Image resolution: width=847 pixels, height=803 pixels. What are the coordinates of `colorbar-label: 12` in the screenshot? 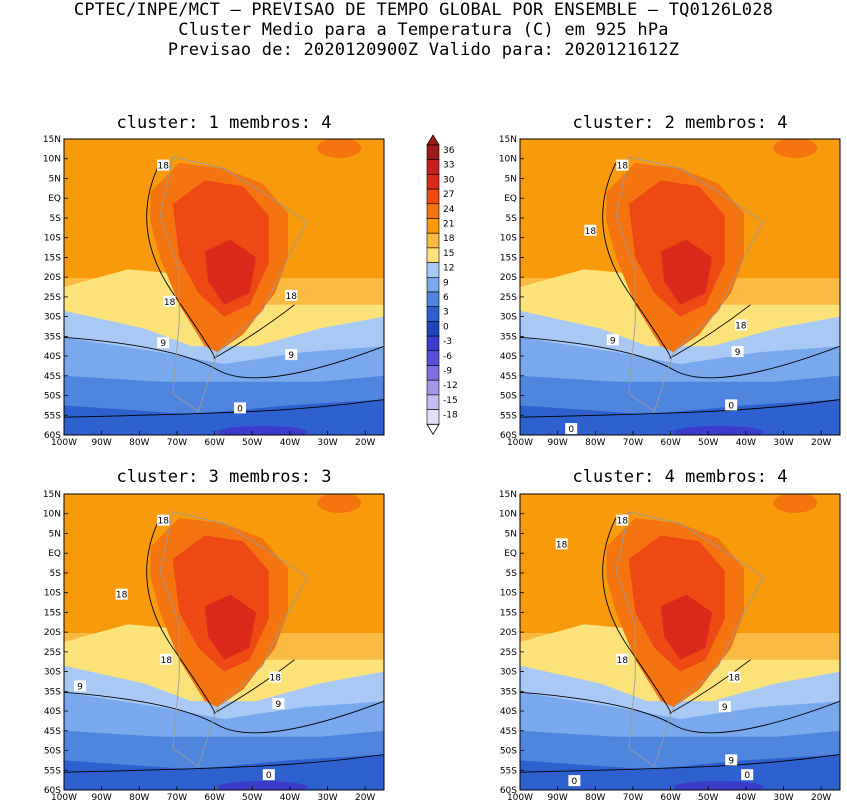 It's located at (448, 269).